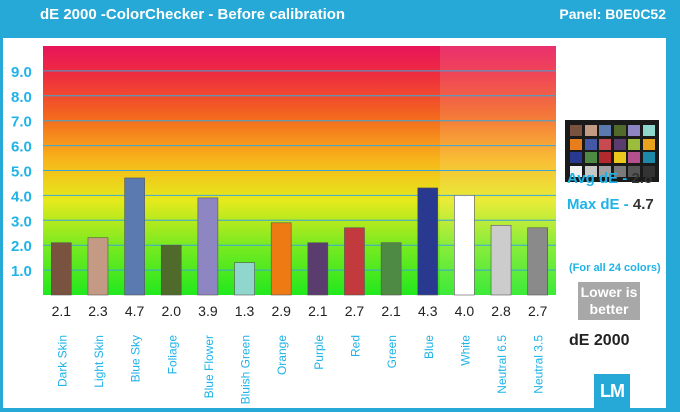 This screenshot has width=680, height=412. What do you see at coordinates (21, 246) in the screenshot?
I see `y-tick-label: 2.0` at bounding box center [21, 246].